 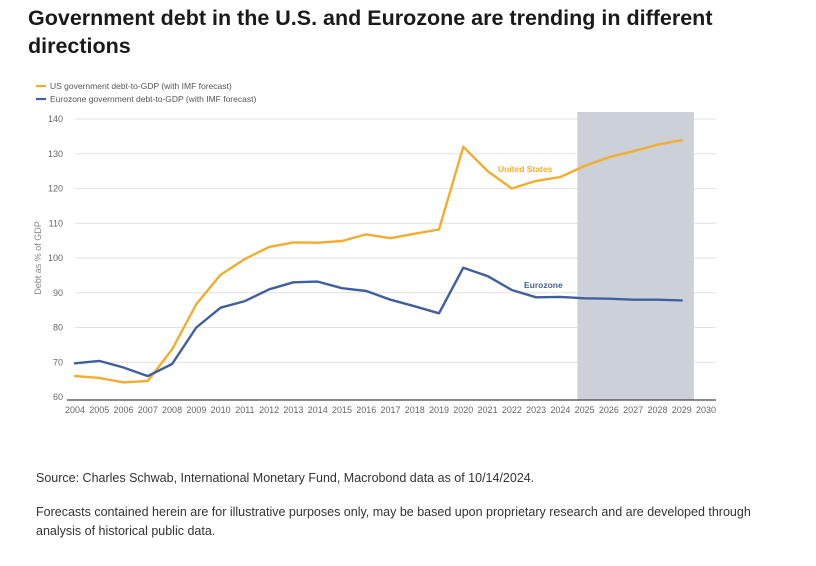 I want to click on x-tick-label: 2013, so click(x=293, y=410).